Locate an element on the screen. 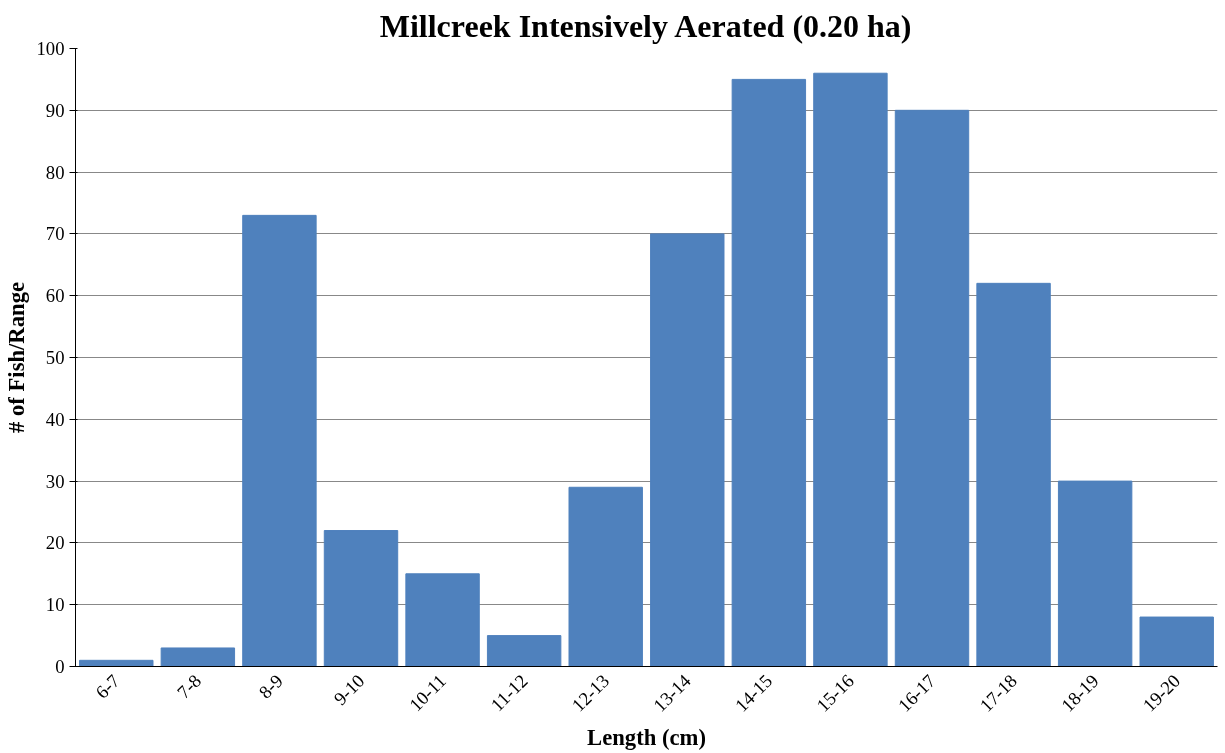  x-tick-label: 6-7 is located at coordinates (107, 686).